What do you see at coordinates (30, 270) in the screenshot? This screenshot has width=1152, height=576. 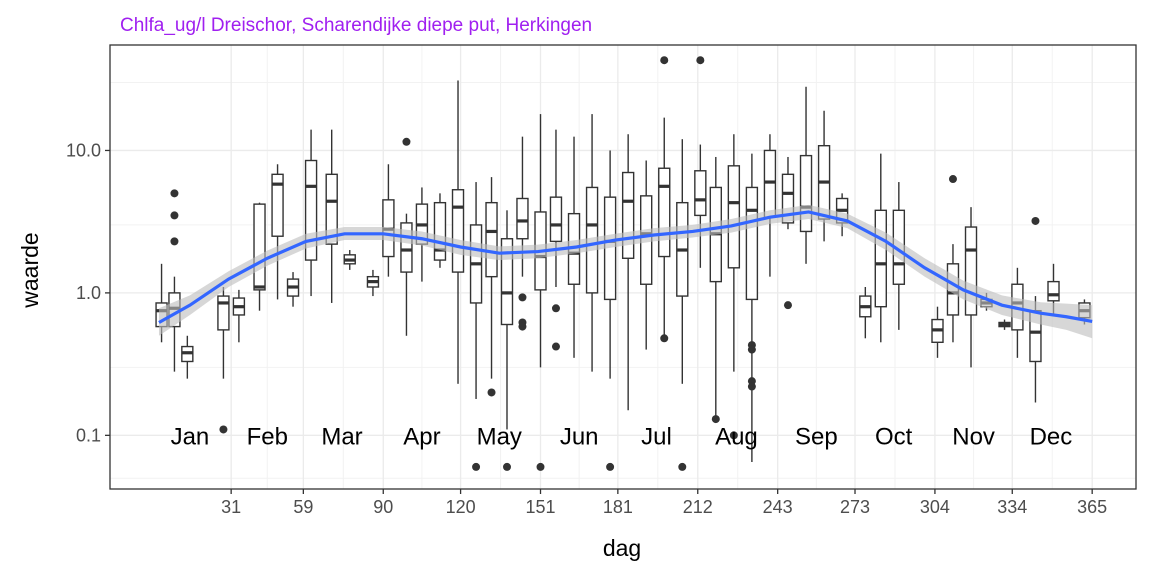 I see `y-axis-title: waarde` at bounding box center [30, 270].